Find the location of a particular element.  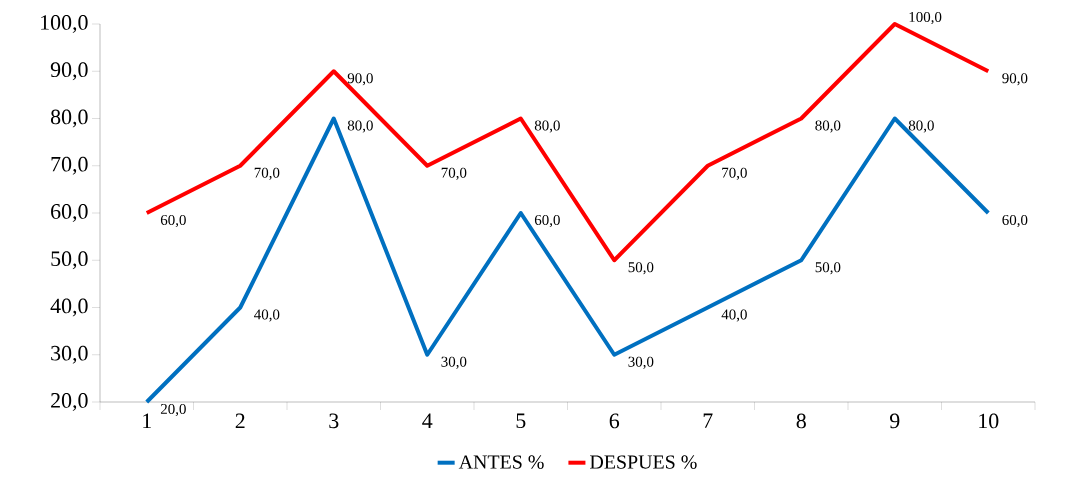

x-tick-label: 10 is located at coordinates (989, 421).